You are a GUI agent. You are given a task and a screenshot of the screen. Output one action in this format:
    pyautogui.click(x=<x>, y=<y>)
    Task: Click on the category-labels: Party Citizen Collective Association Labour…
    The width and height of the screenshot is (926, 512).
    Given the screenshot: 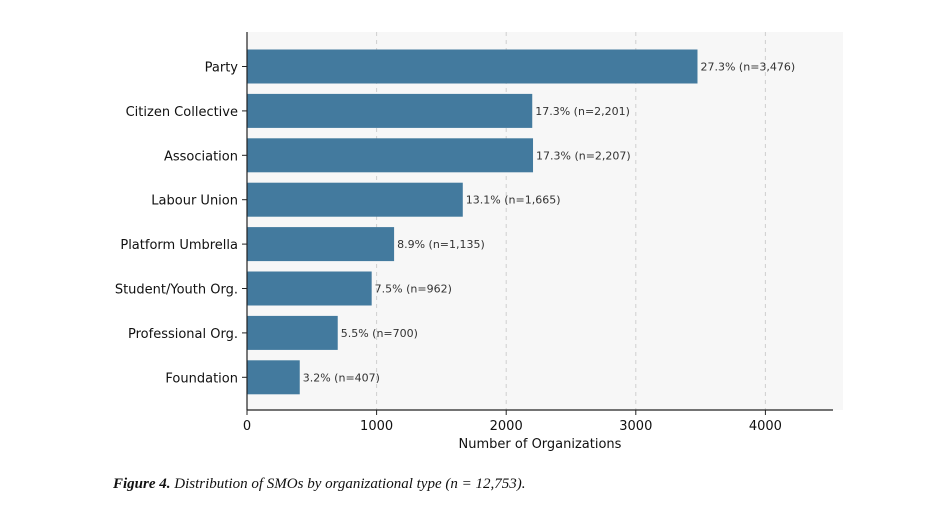 What is the action you would take?
    pyautogui.click(x=181, y=223)
    